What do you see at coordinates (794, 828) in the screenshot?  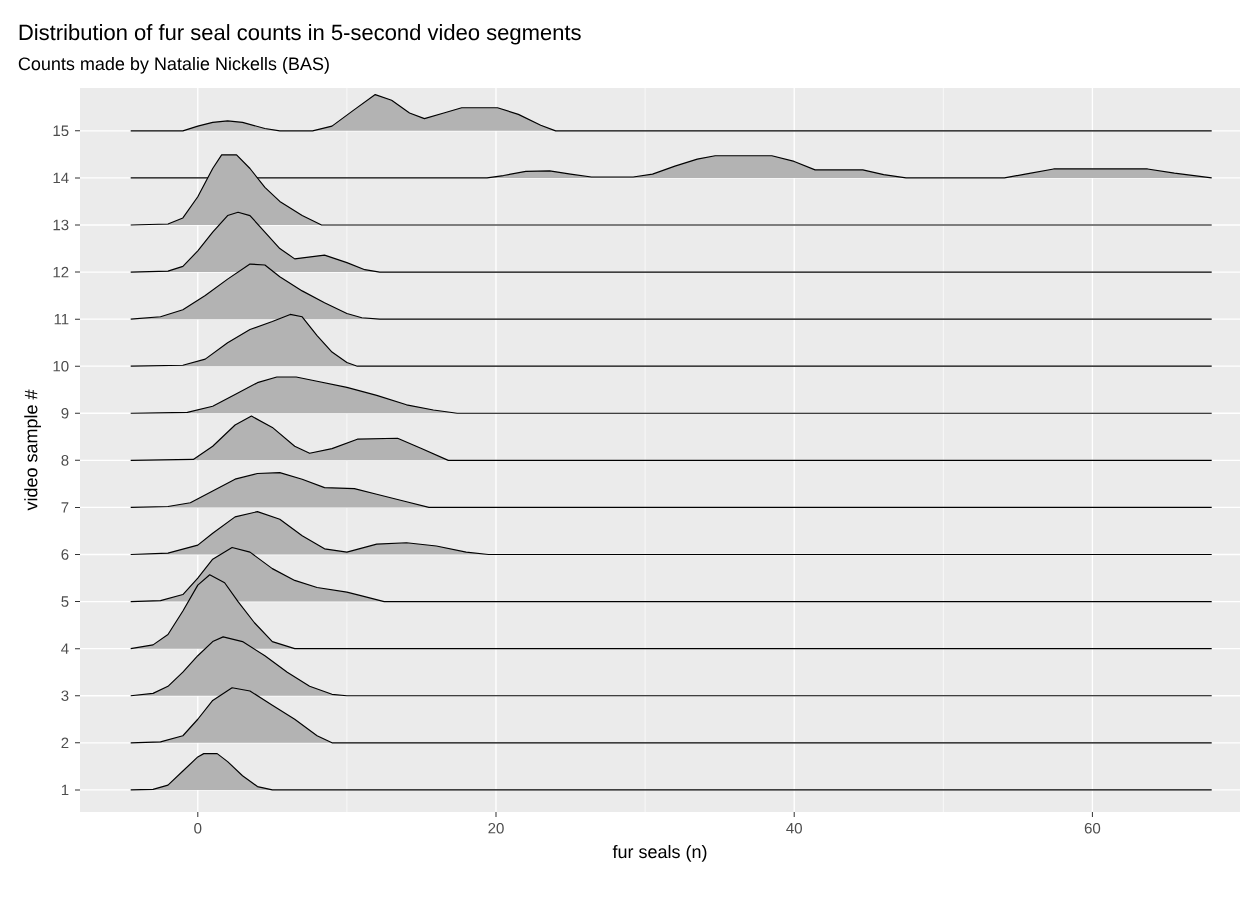 I see `x-tick-label: 40` at bounding box center [794, 828].